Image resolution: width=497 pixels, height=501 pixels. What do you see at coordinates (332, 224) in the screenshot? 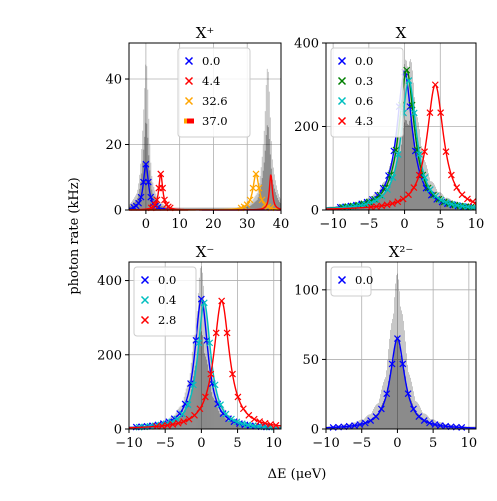
I see `x-tick-label-0: −10` at bounding box center [332, 224].